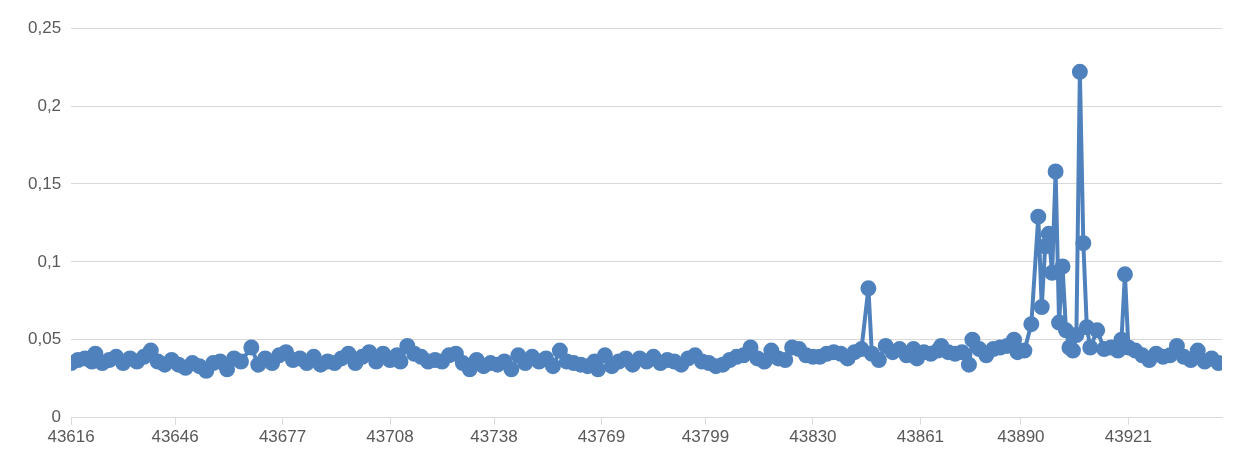 This screenshot has height=459, width=1260. I want to click on x-tick-label: 43646, so click(175, 437).